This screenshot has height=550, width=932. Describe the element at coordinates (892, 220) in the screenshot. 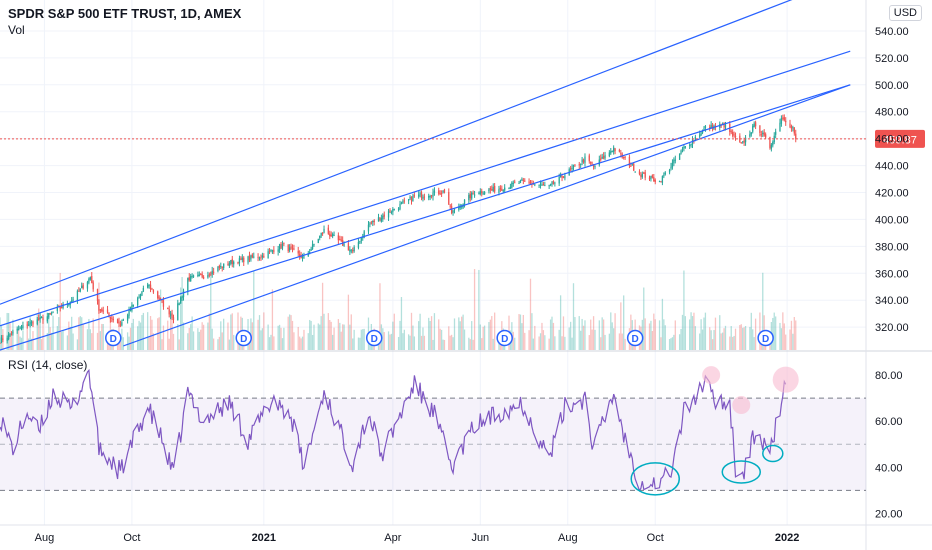

I see `price-tick-label: 400.00` at that location.